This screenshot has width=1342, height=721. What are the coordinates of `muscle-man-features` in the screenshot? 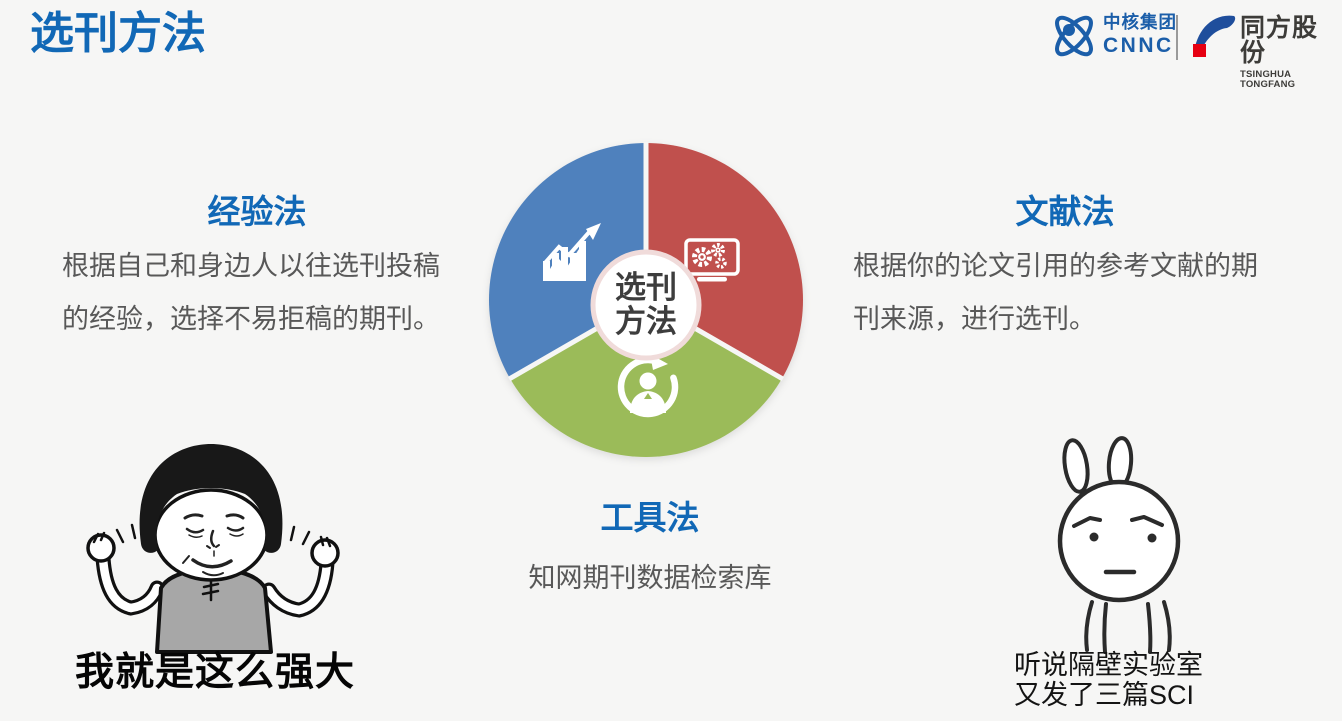 It's located at (213, 545).